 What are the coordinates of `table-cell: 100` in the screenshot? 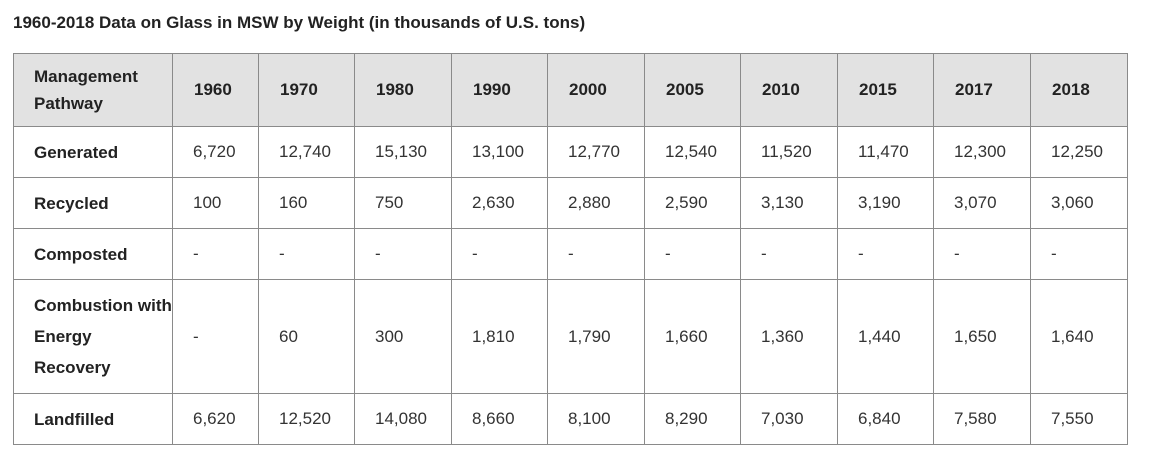 It's located at (215, 203).